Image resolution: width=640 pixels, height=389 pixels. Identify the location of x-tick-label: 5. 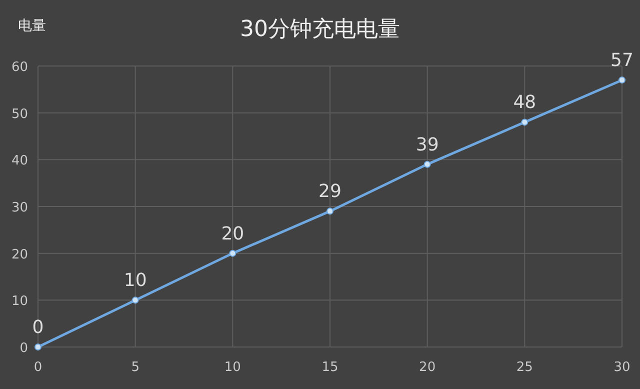
(135, 367).